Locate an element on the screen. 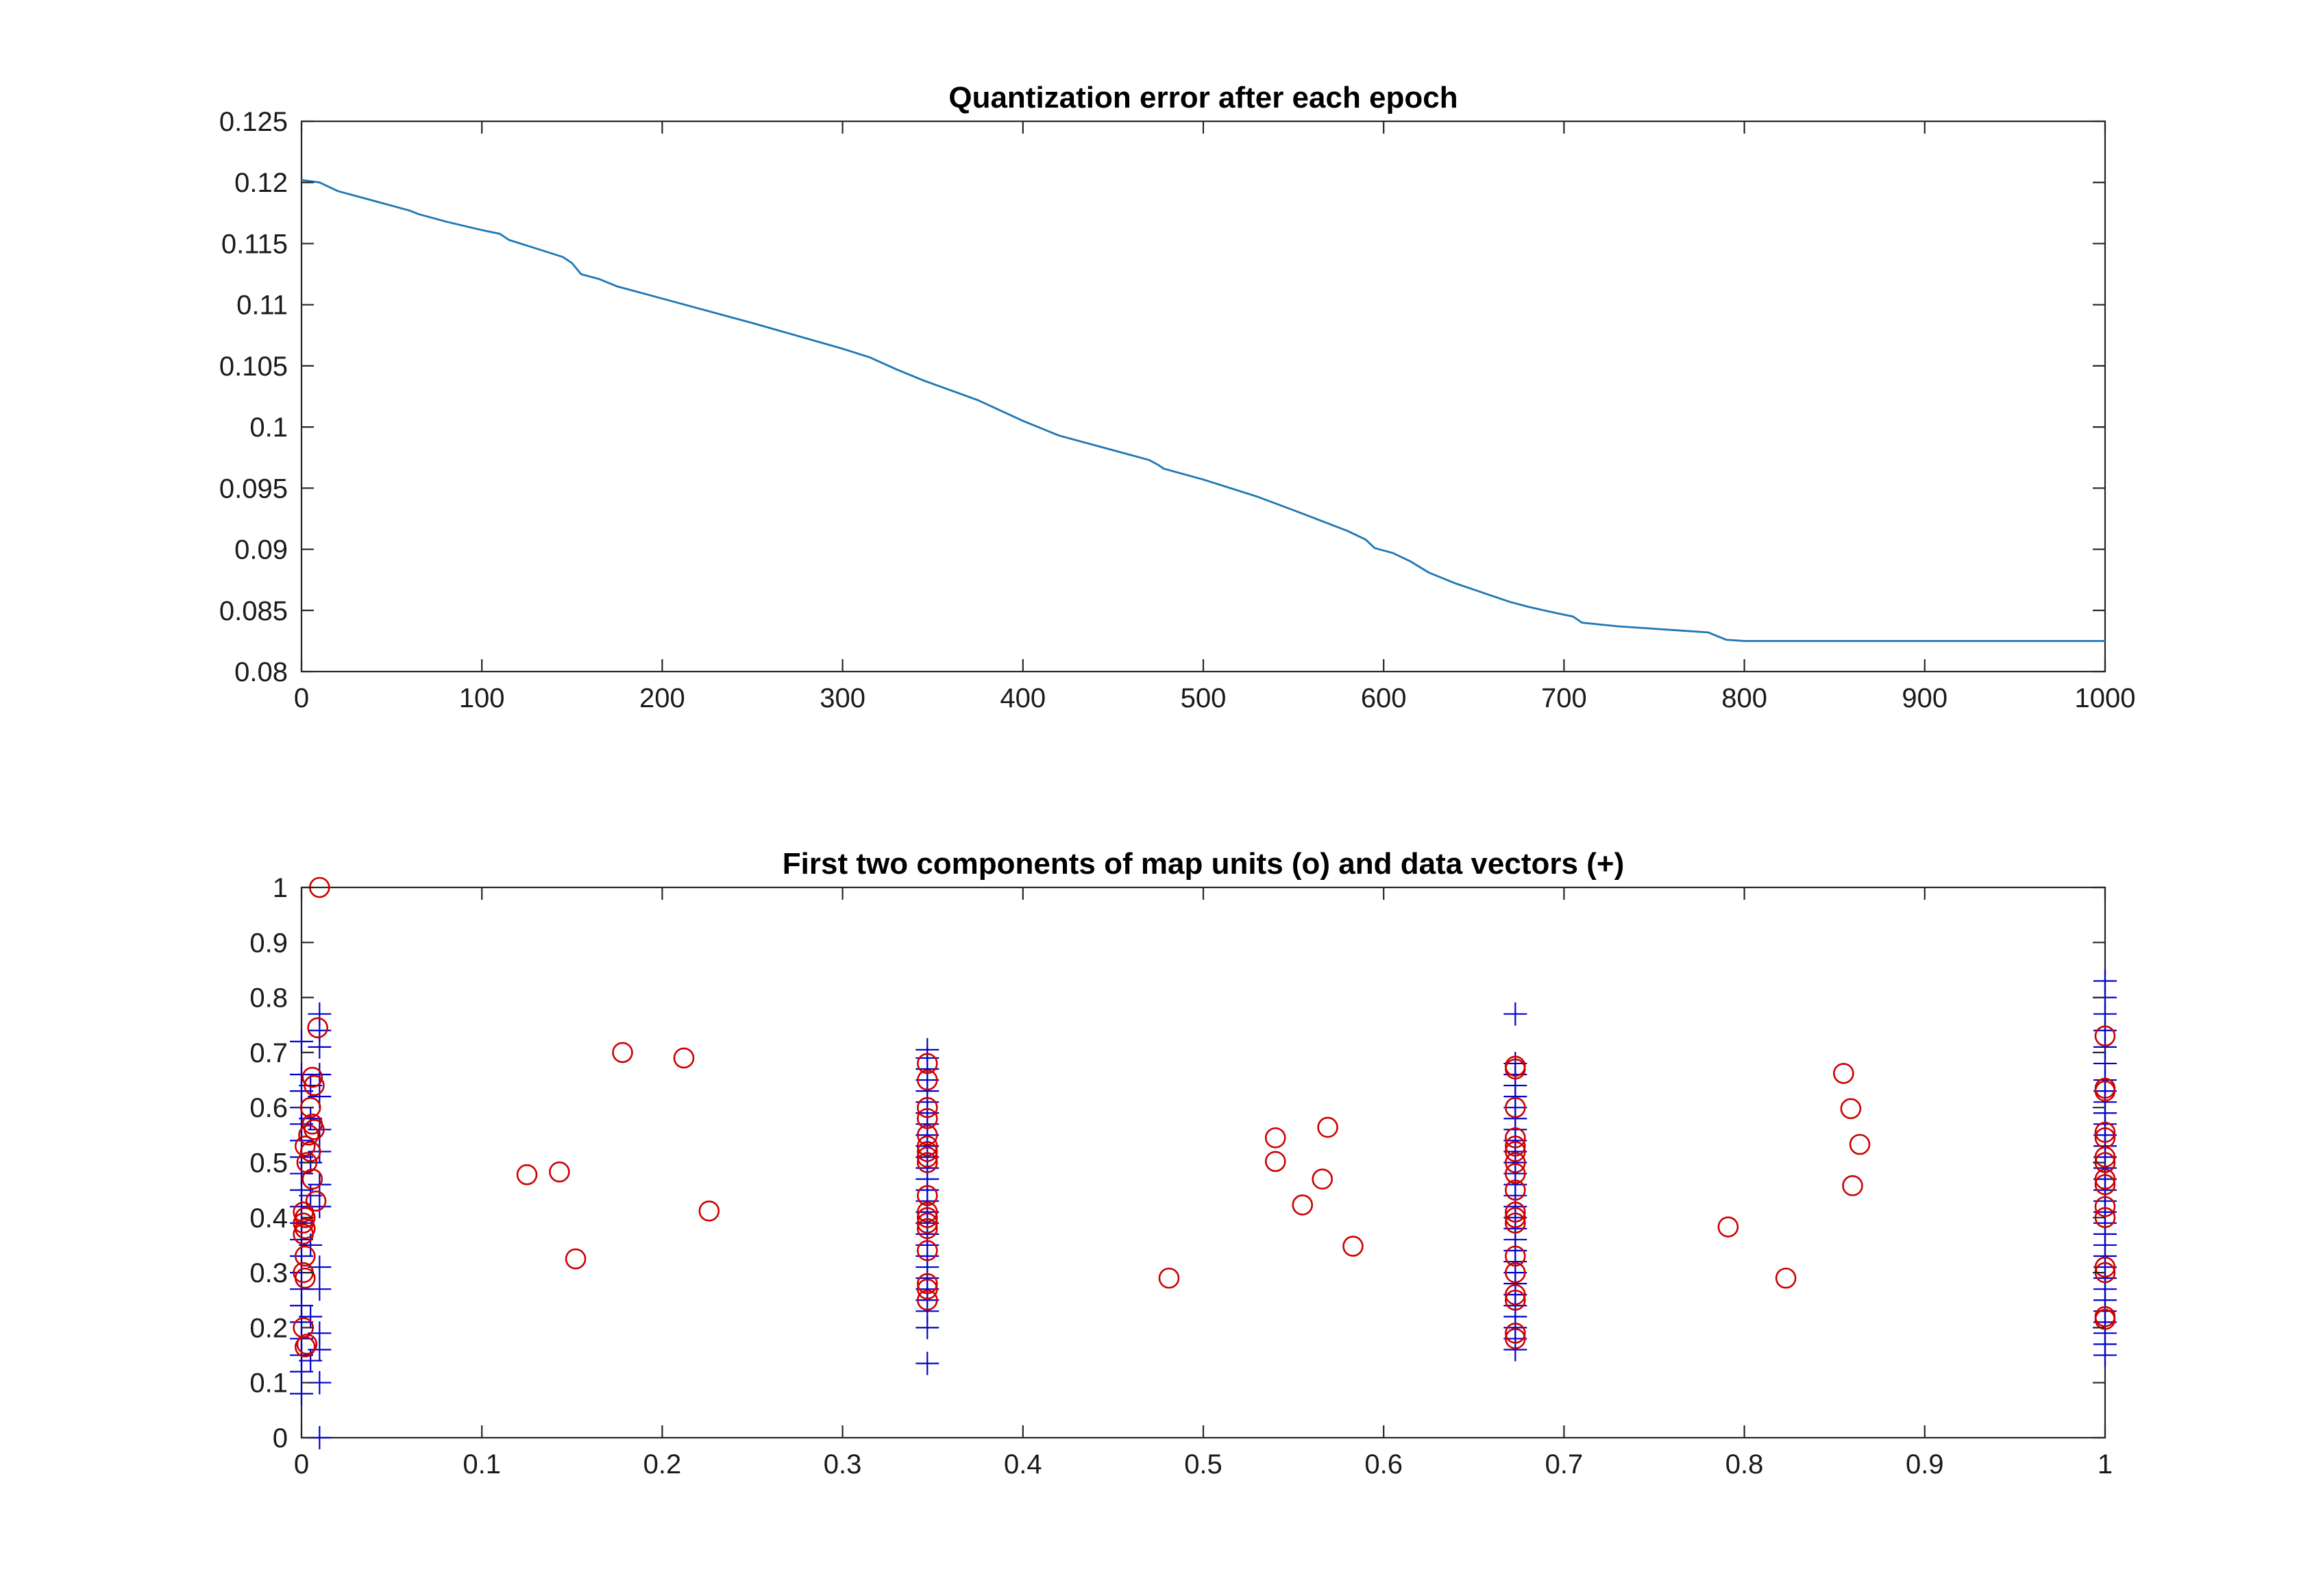  x-tick-label: 0.5 is located at coordinates (1203, 1464).